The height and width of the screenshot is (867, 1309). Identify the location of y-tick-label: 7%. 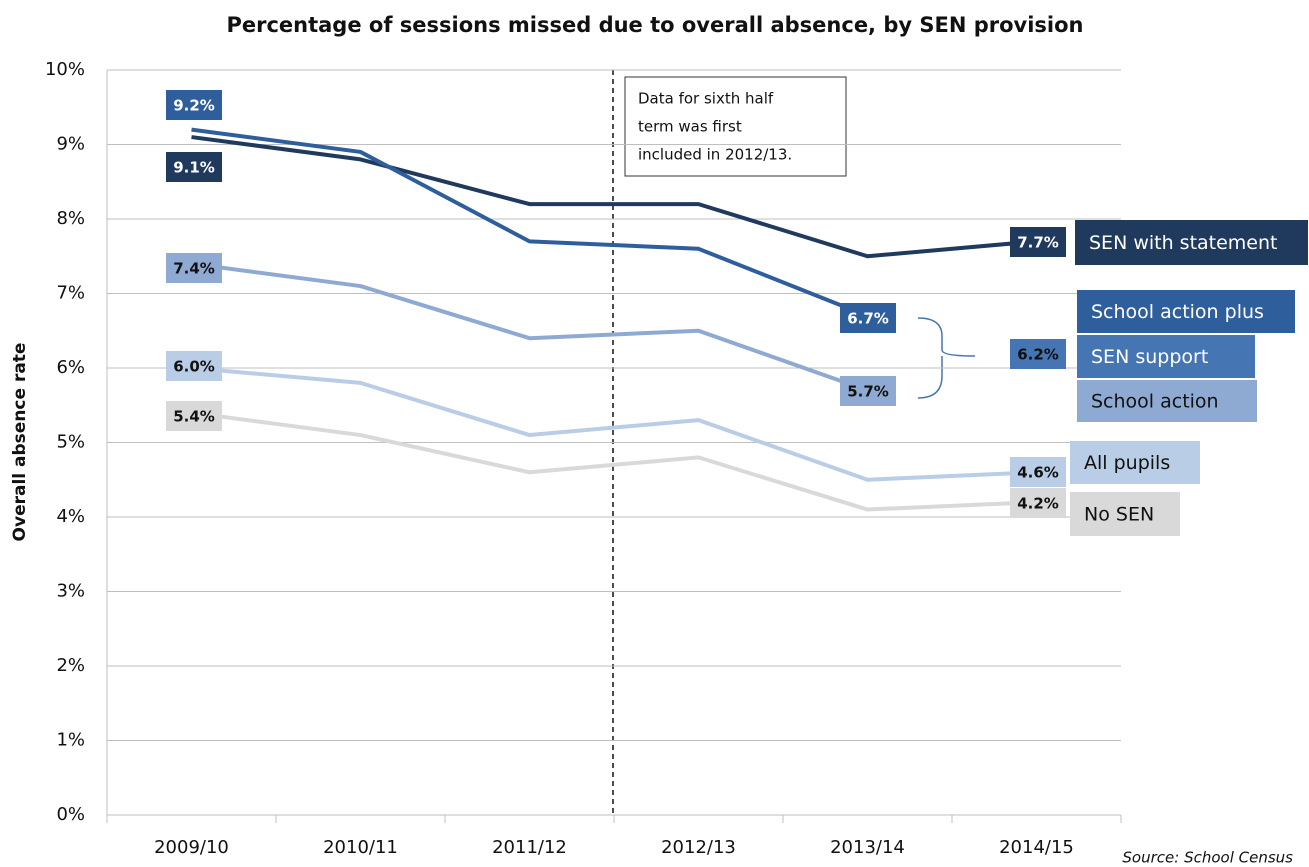
(70, 293).